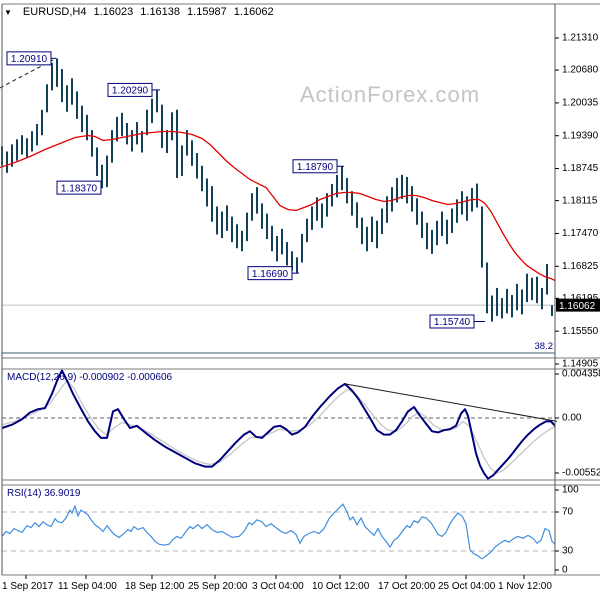 This screenshot has width=600, height=600. I want to click on price-annotation: 1.20910, so click(31, 58).